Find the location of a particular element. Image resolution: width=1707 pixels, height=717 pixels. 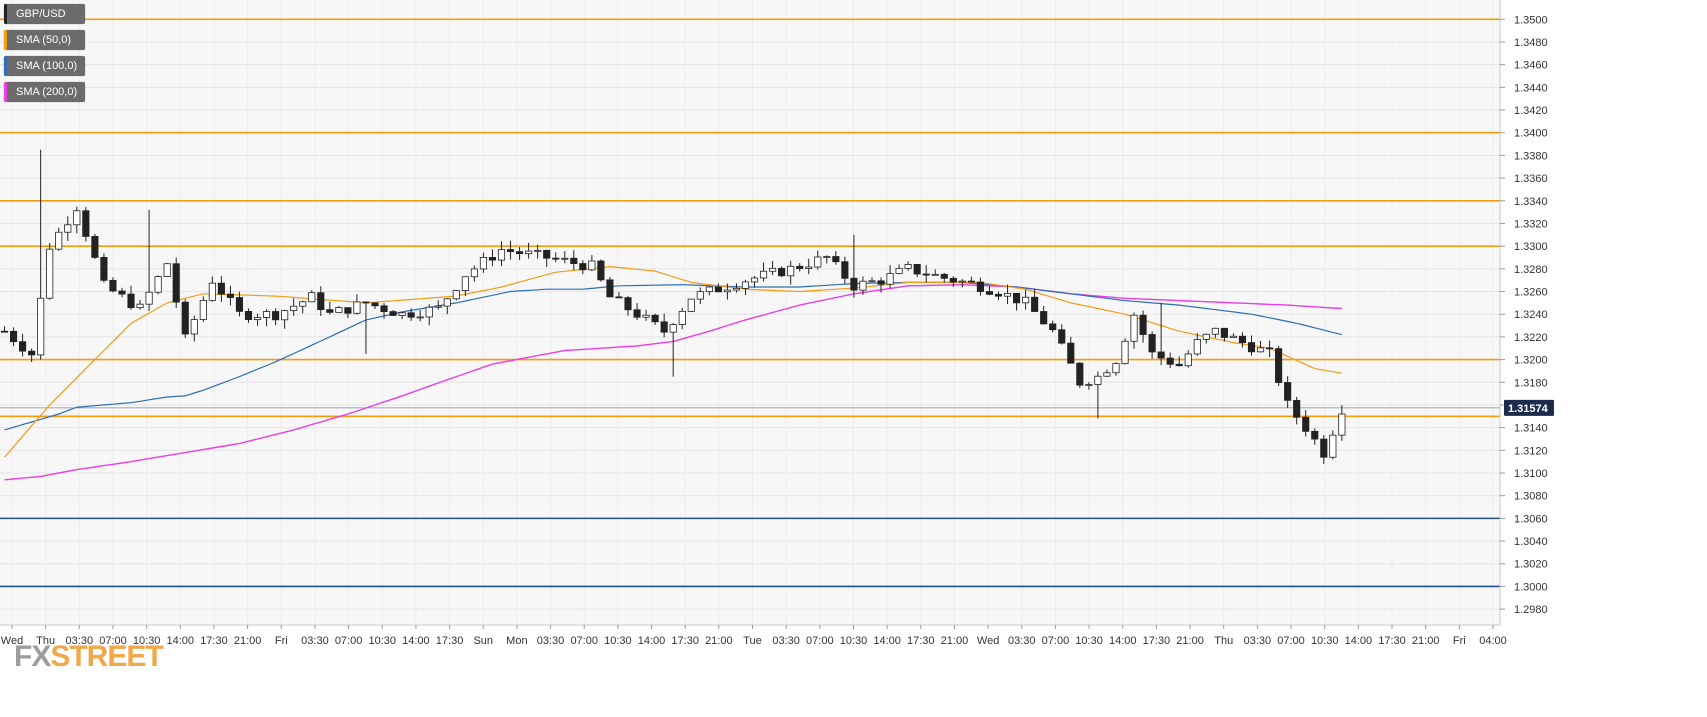

y-tick-label: 1.3460 is located at coordinates (1531, 66).